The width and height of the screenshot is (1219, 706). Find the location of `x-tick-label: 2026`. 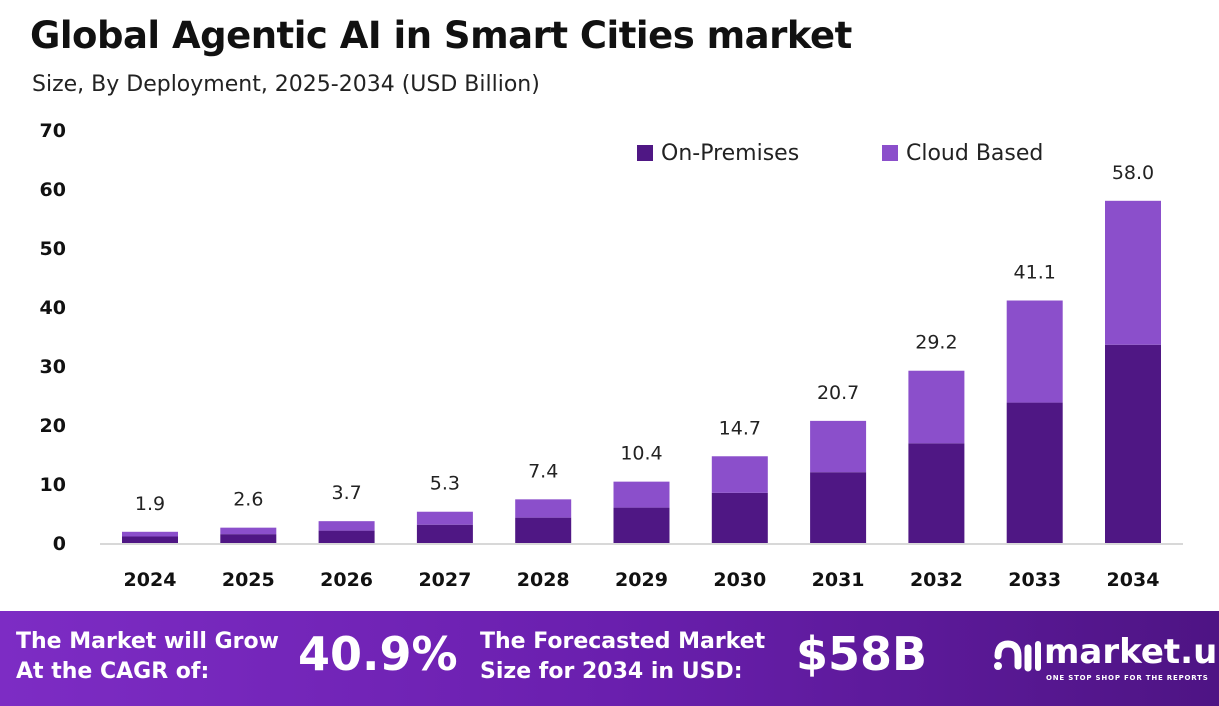

x-tick-label: 2026 is located at coordinates (346, 580).